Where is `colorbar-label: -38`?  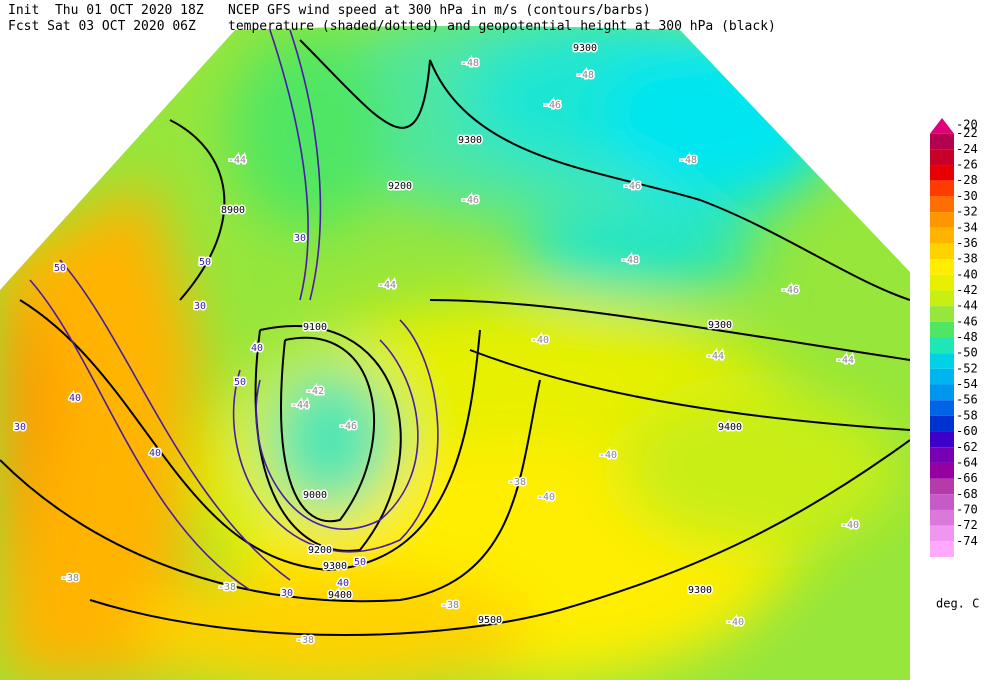 colorbar-label: -38 is located at coordinates (967, 259).